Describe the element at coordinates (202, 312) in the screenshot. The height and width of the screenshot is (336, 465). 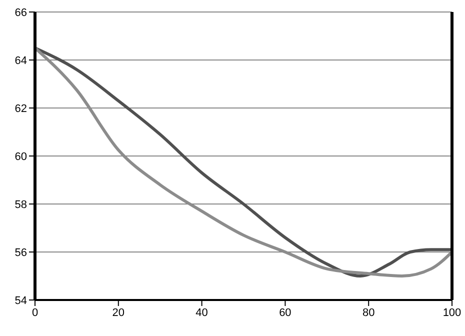
I see `x-tick-label: 40` at that location.